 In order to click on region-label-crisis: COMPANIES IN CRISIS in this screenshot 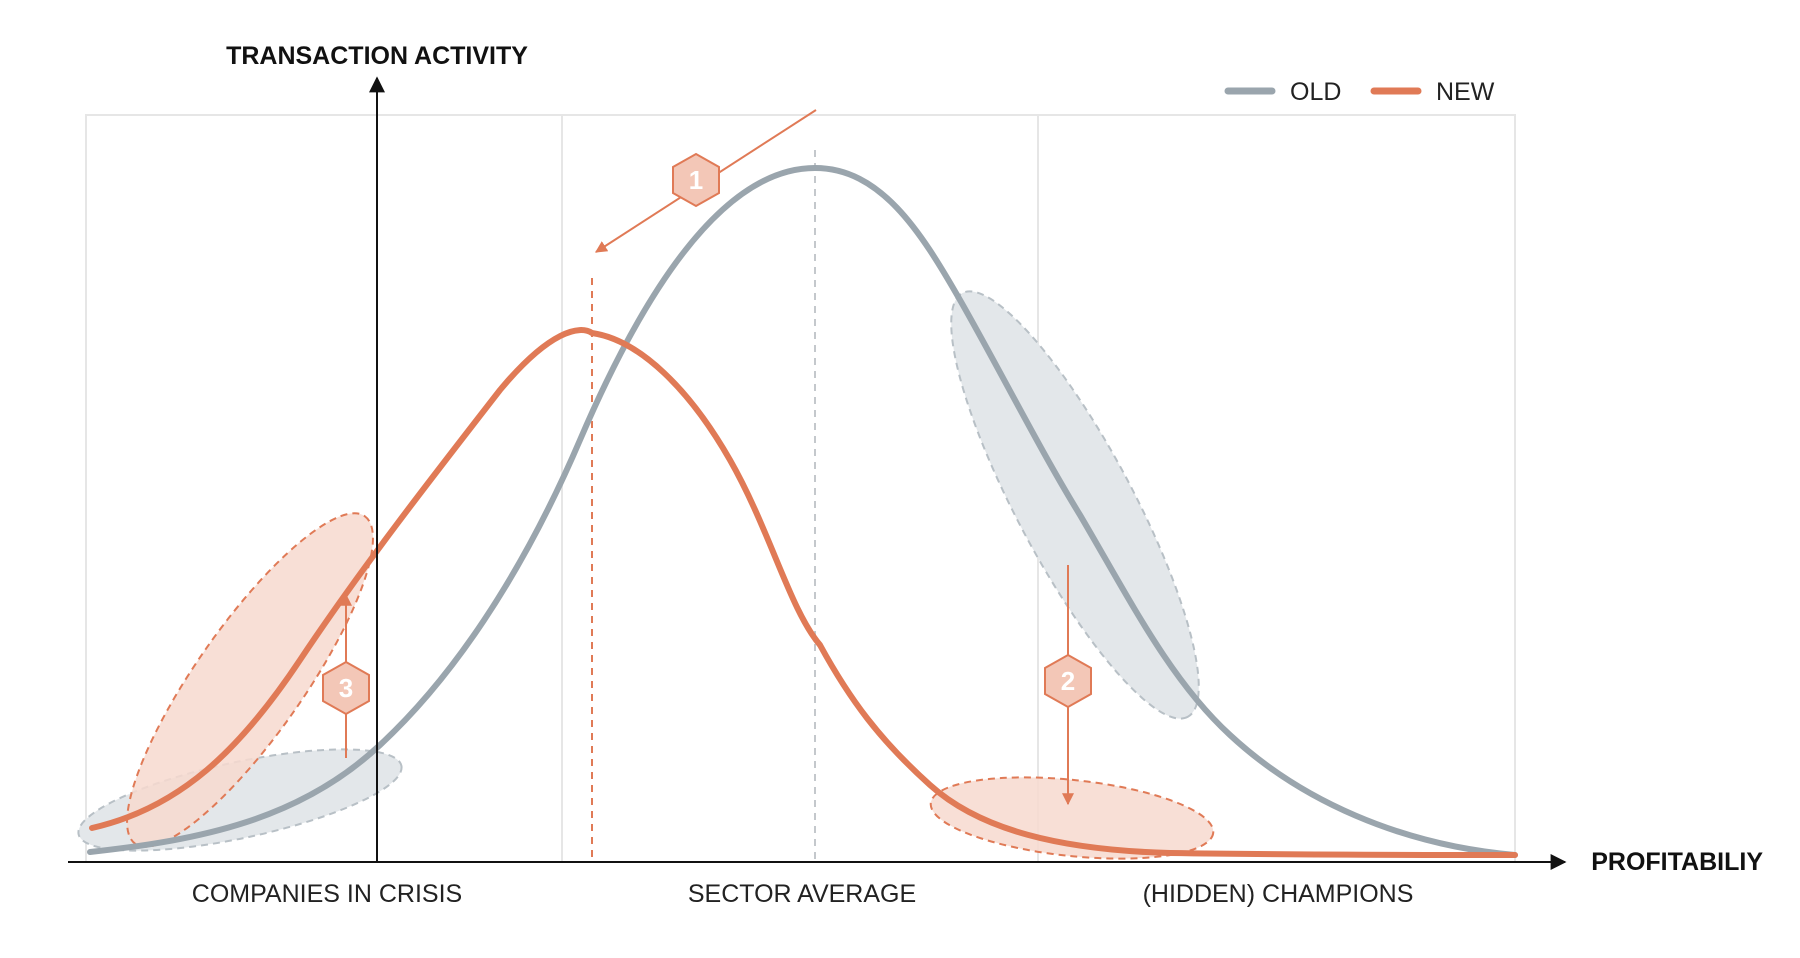, I will do `click(327, 894)`.